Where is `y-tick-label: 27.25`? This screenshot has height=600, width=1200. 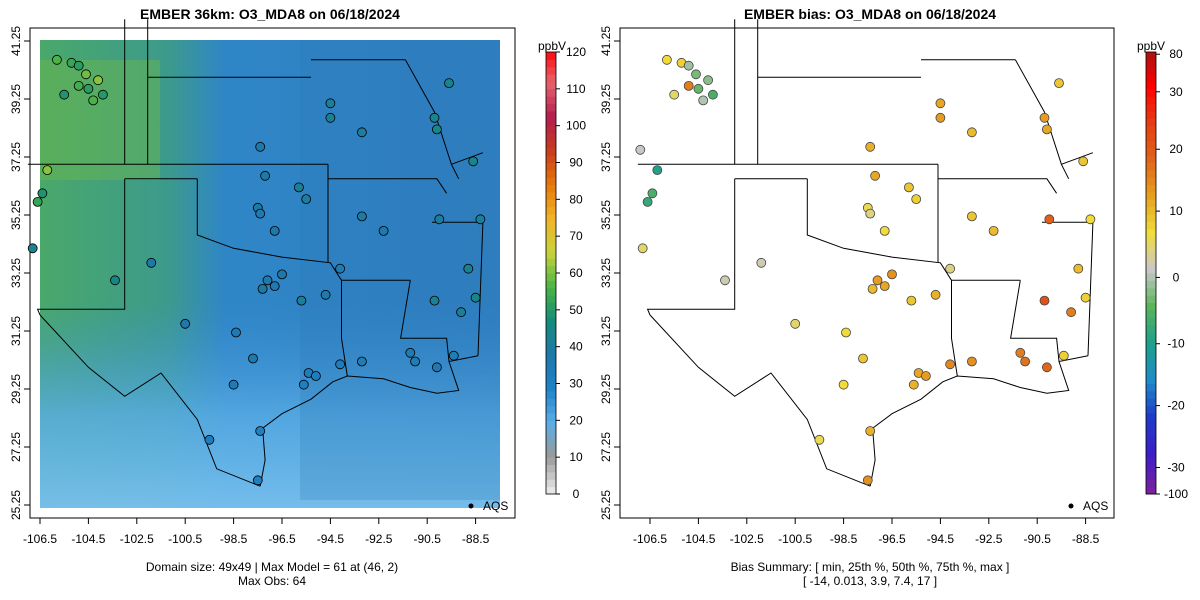 y-tick-label: 27.25 is located at coordinates (16, 447).